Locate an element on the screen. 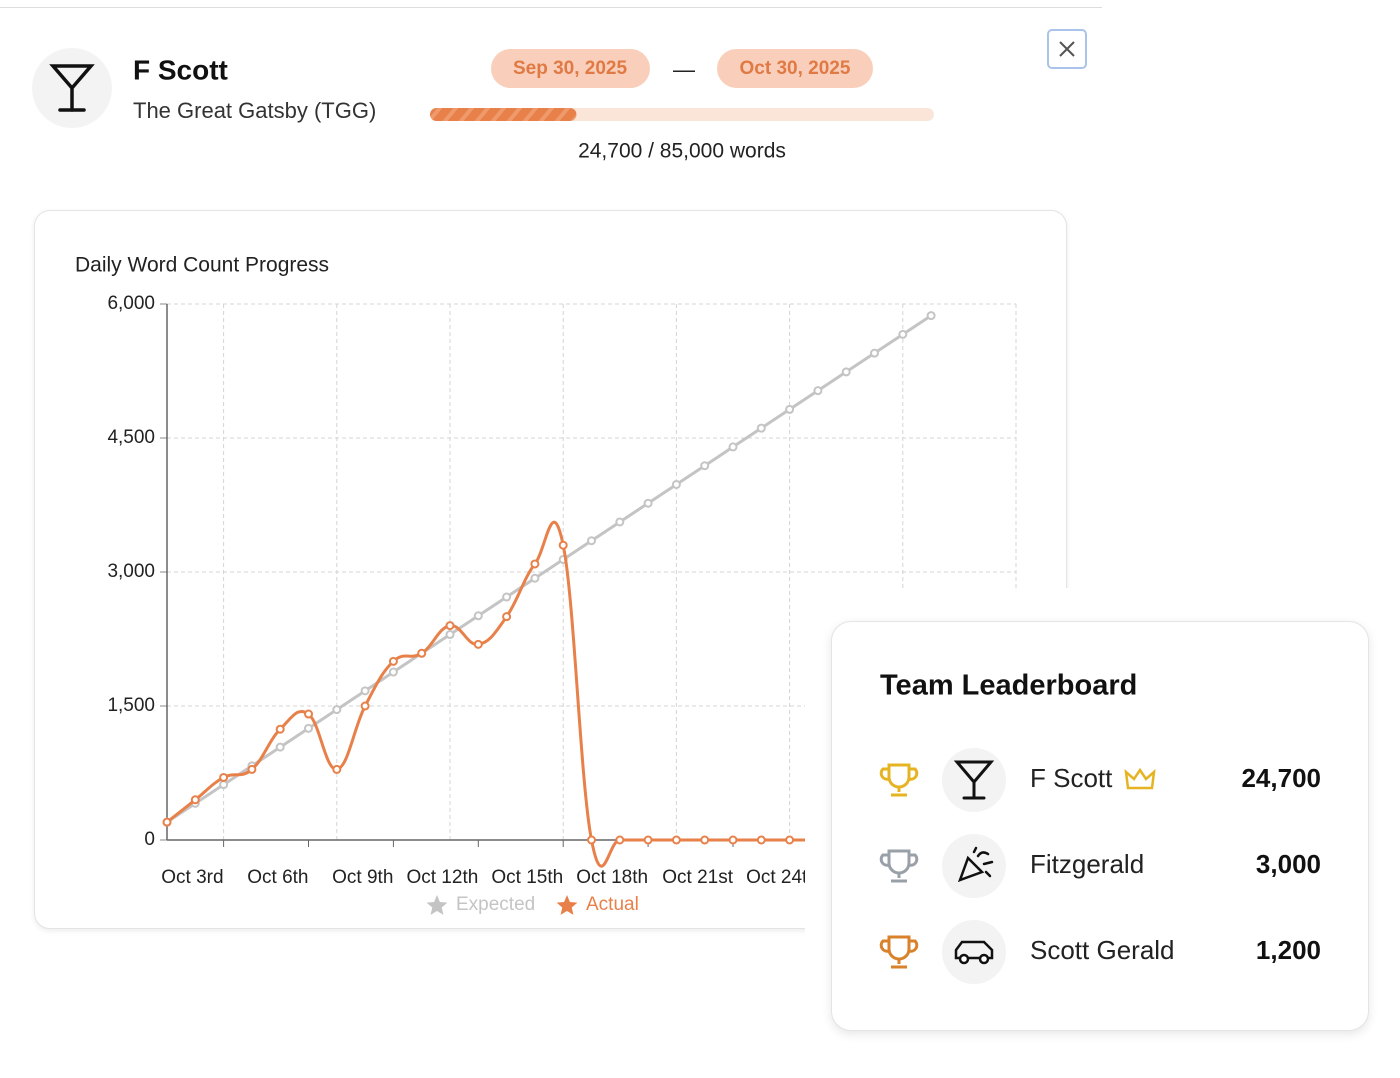 The height and width of the screenshot is (1078, 1400). member-name: Scott Gerald is located at coordinates (1102, 950).